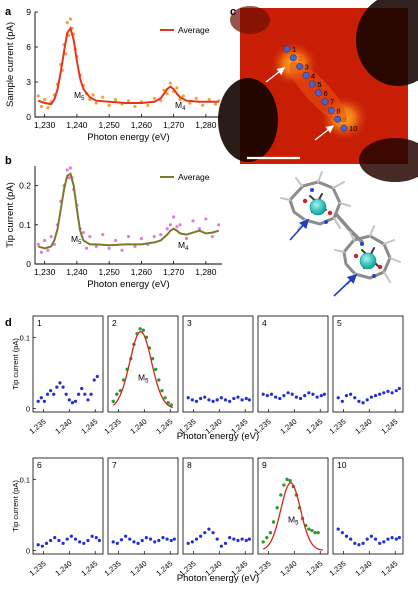 This screenshot has height=599, width=418. Describe the element at coordinates (297, 523) in the screenshot. I see `peak-sub-d-9: 5` at that location.